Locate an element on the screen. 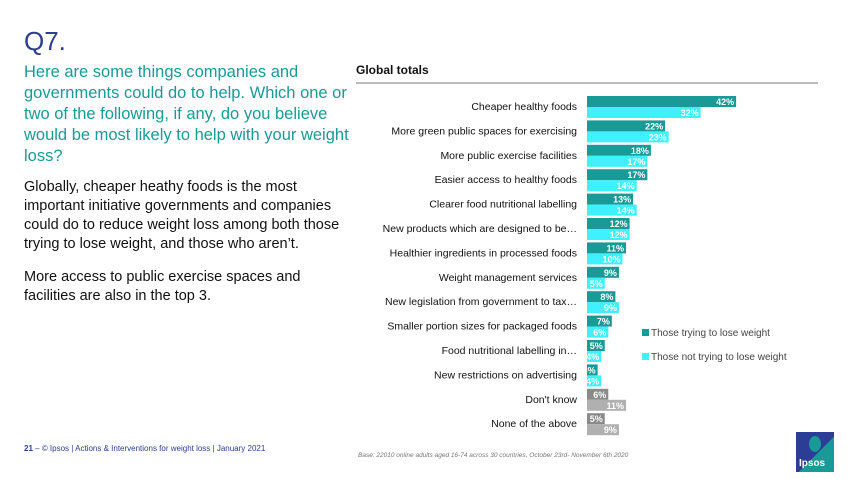 This screenshot has height=479, width=851. question-number: Q7. is located at coordinates (45, 41).